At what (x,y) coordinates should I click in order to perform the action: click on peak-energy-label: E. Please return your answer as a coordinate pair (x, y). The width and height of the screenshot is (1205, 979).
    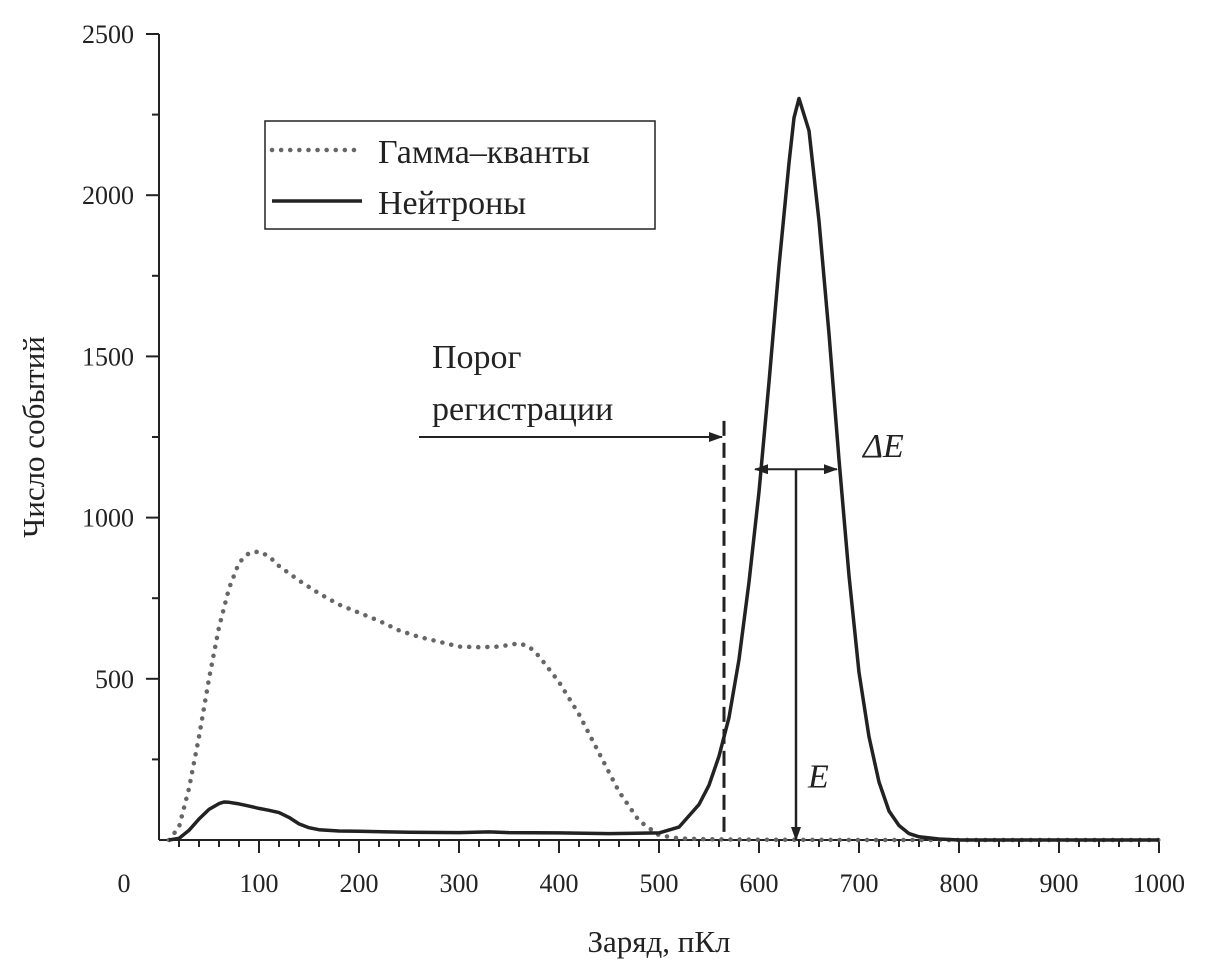
    Looking at the image, I should click on (818, 777).